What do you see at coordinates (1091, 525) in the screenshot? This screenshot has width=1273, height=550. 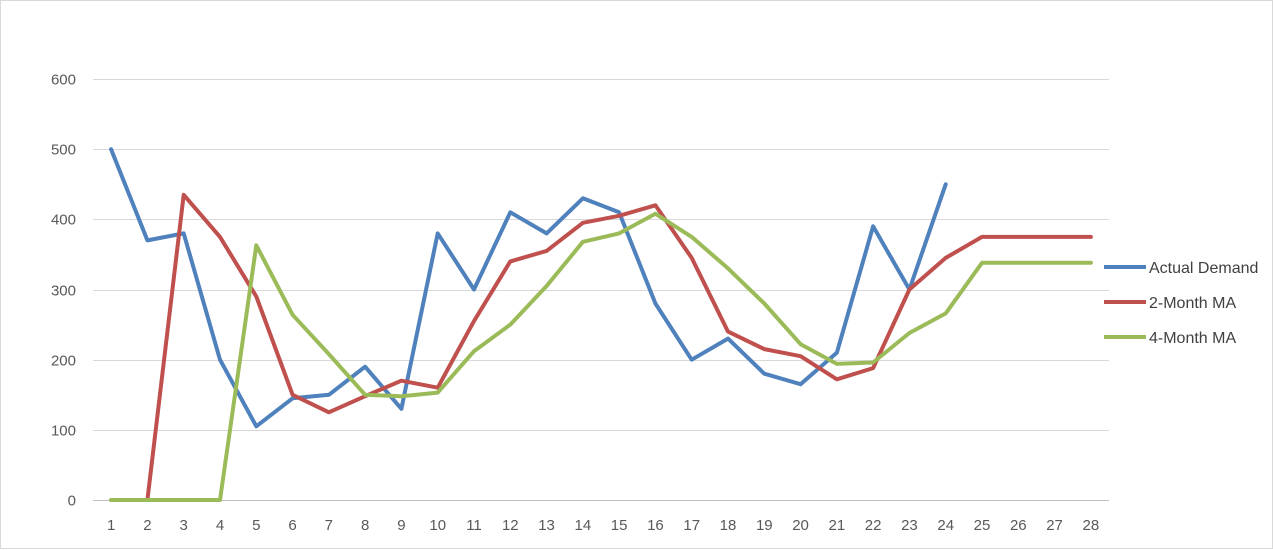 I see `x-tick-label: 28` at bounding box center [1091, 525].